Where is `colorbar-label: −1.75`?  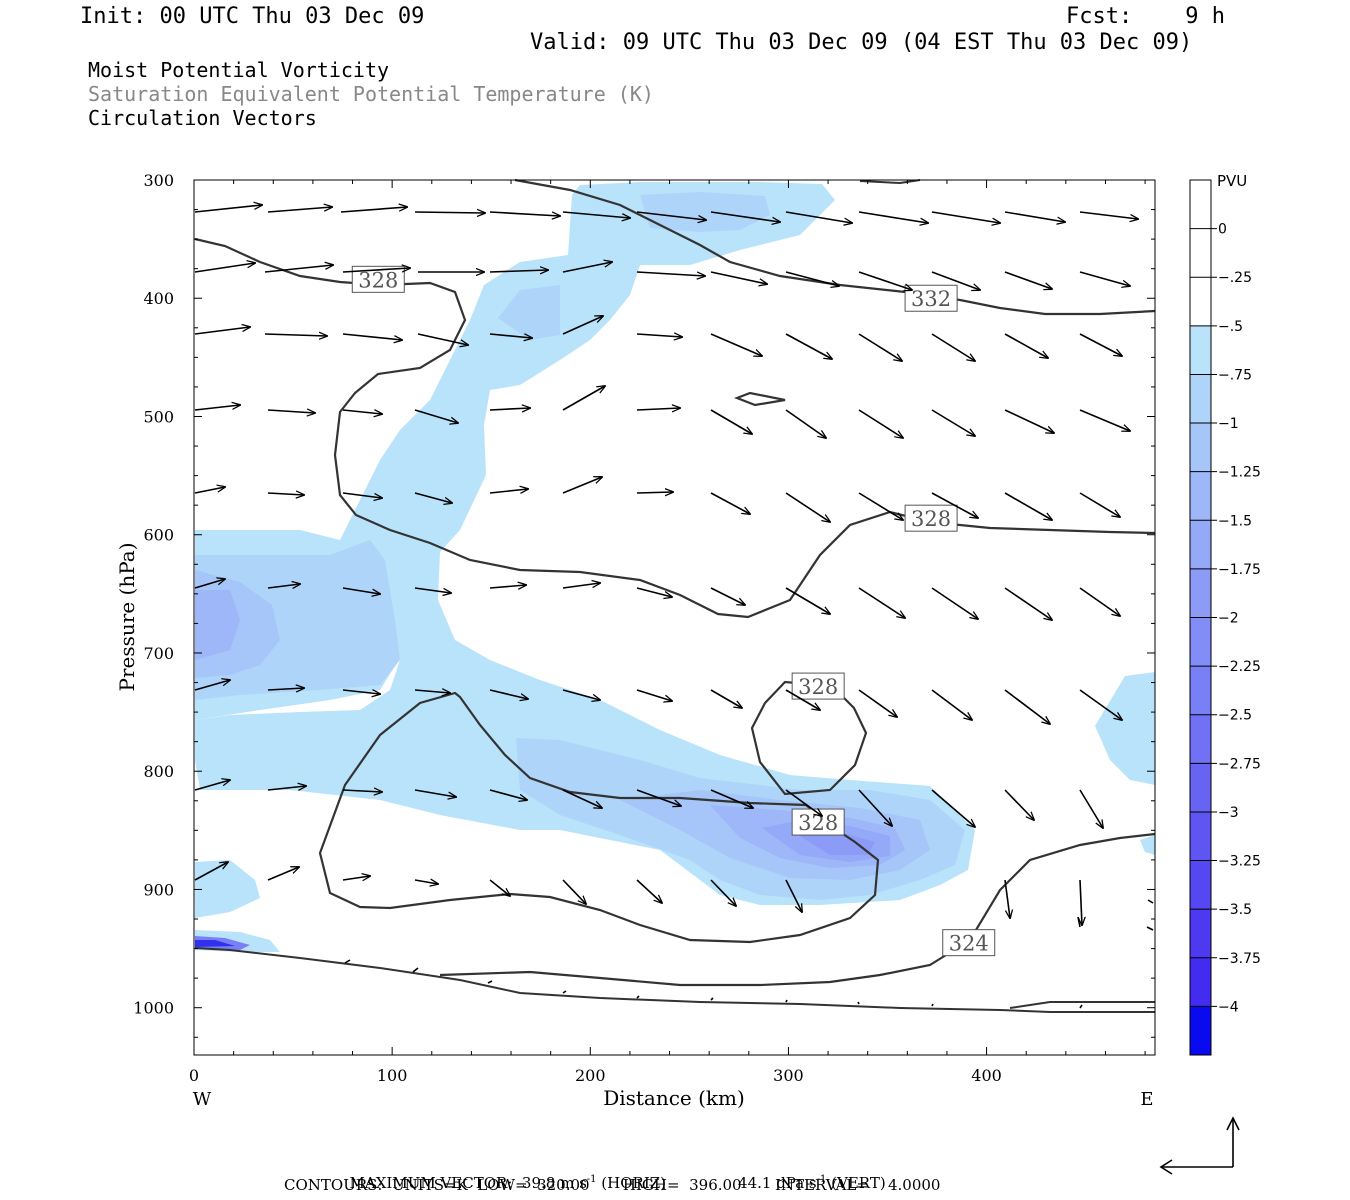
colorbar-label: −1.75 is located at coordinates (1239, 570).